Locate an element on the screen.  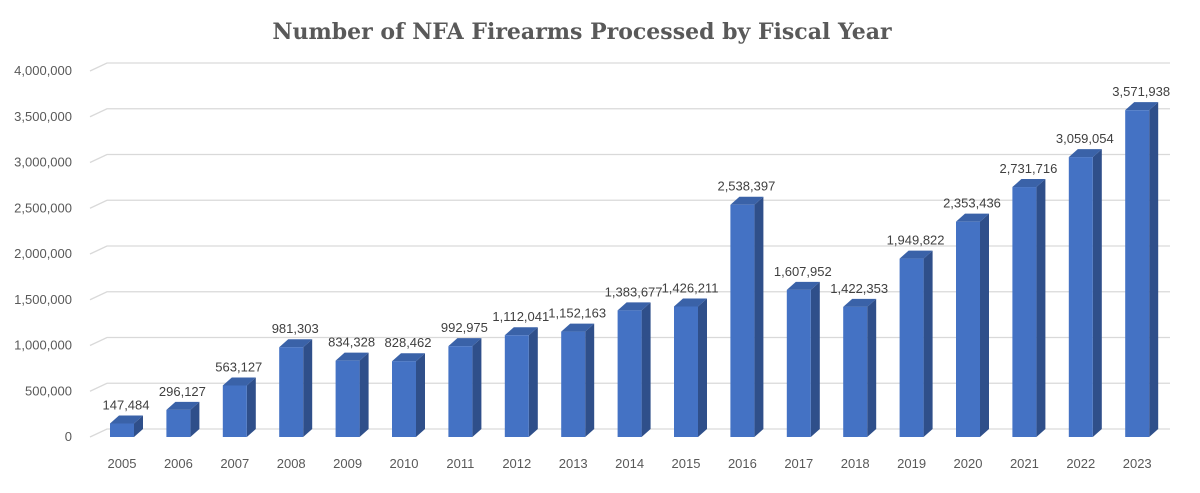
data-label: 992,975 is located at coordinates (464, 327).